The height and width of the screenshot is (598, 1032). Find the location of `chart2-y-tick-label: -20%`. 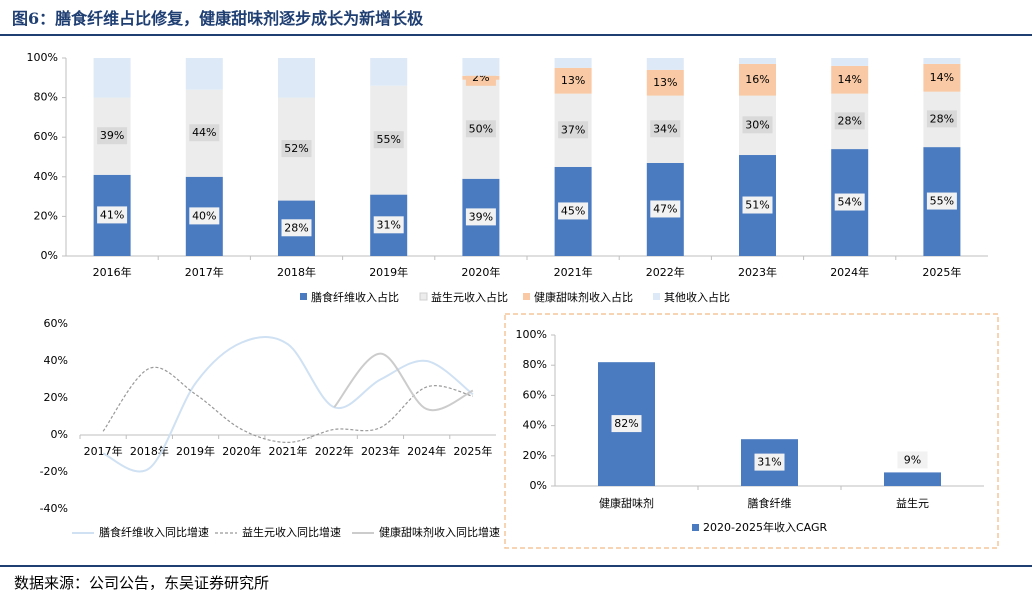

chart2-y-tick-label: -20% is located at coordinates (54, 471).